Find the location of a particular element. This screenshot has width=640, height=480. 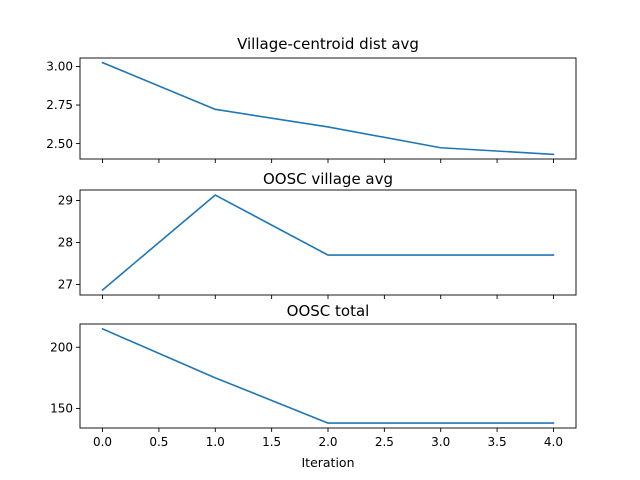

subplot-1-title: Village-centroid dist avg is located at coordinates (328, 44).